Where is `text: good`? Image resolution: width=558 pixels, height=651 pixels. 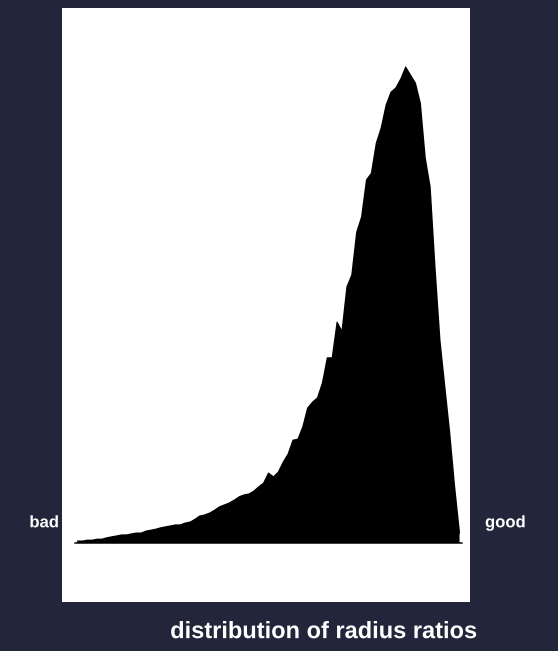
text: good is located at coordinates (505, 523).